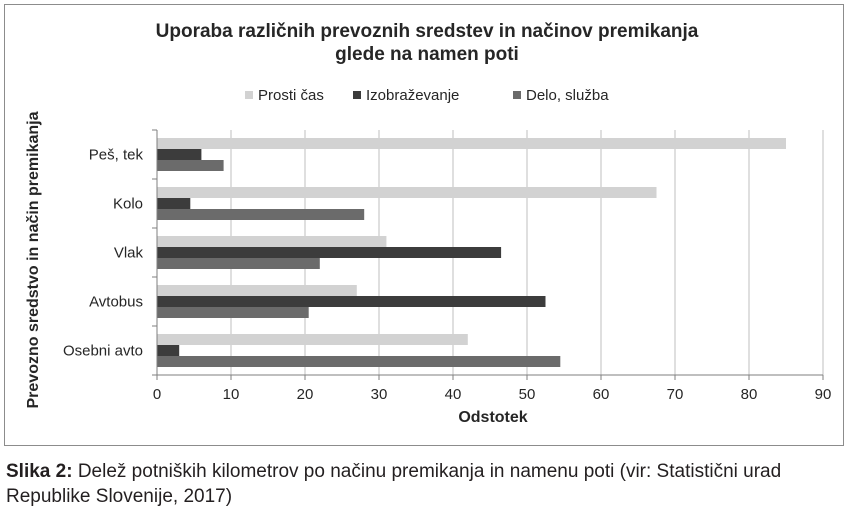  What do you see at coordinates (179, 154) in the screenshot?
I see `bar-izobrazevanje-pes-tek` at bounding box center [179, 154].